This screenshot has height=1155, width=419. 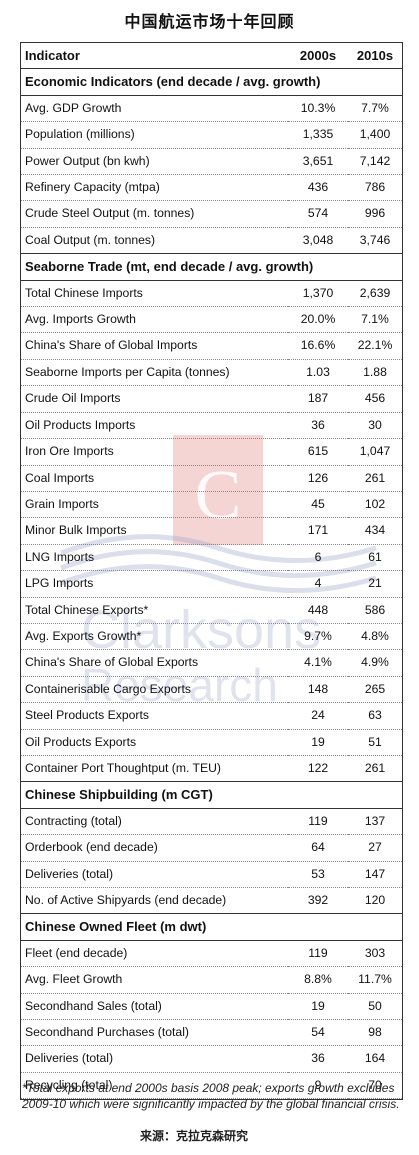 I want to click on value-2000s: 20.0%, so click(x=318, y=320).